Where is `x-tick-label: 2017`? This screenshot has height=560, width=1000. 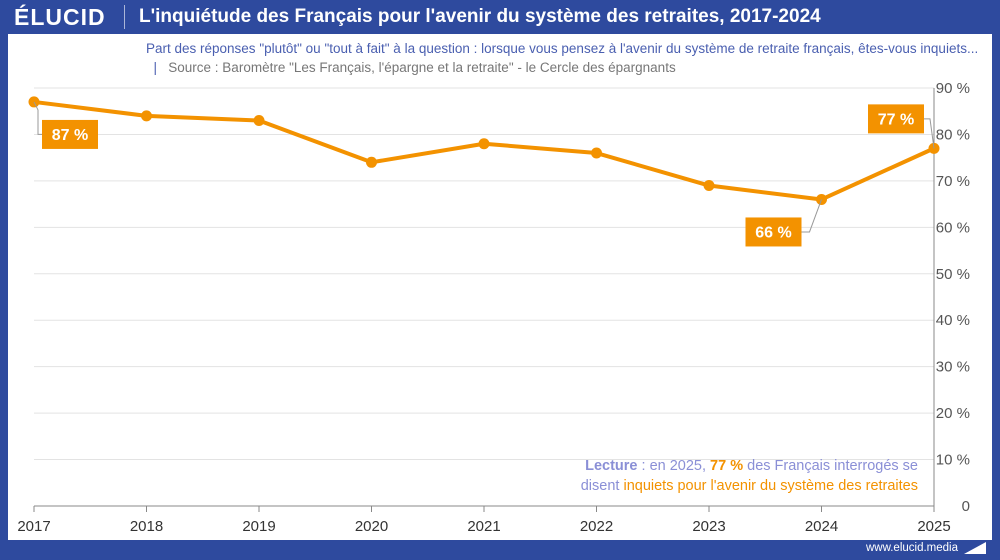 x-tick-label: 2017 is located at coordinates (33, 526).